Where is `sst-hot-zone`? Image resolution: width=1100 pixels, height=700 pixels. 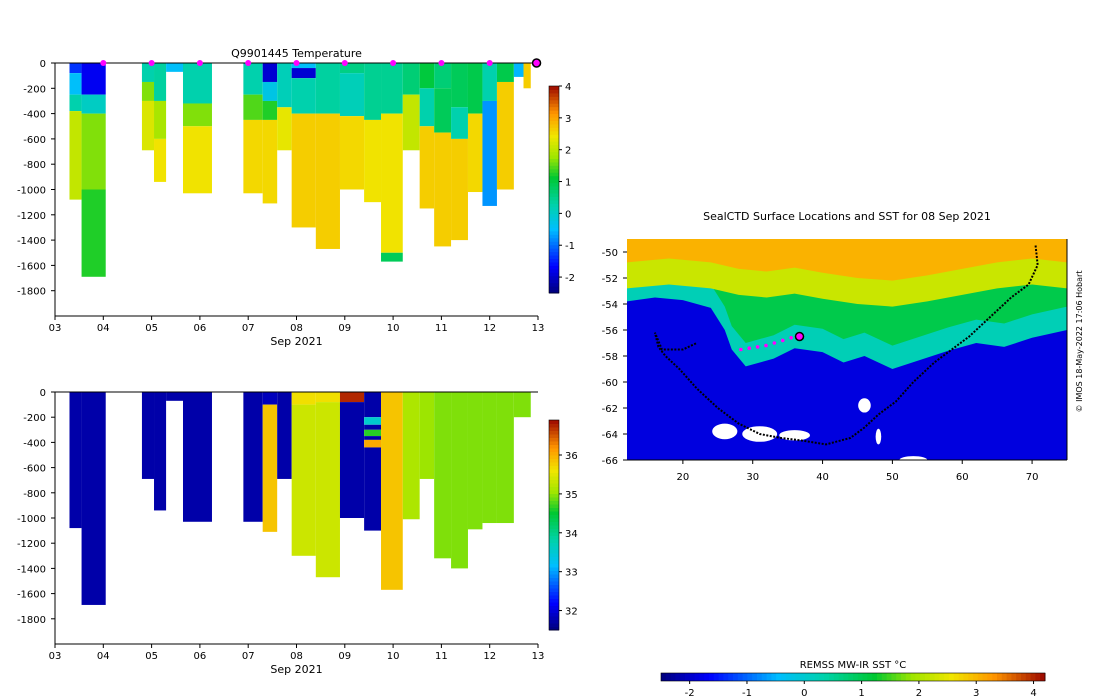 sst-hot-zone is located at coordinates (847, 260).